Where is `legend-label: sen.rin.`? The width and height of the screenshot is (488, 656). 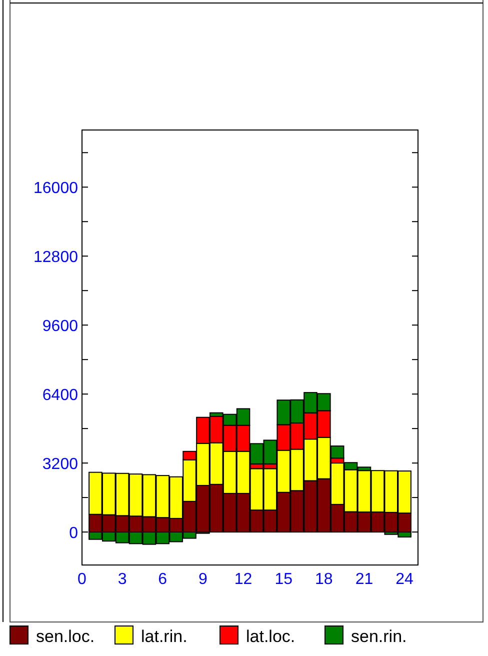
legend-label: sen.rin. is located at coordinates (379, 636).